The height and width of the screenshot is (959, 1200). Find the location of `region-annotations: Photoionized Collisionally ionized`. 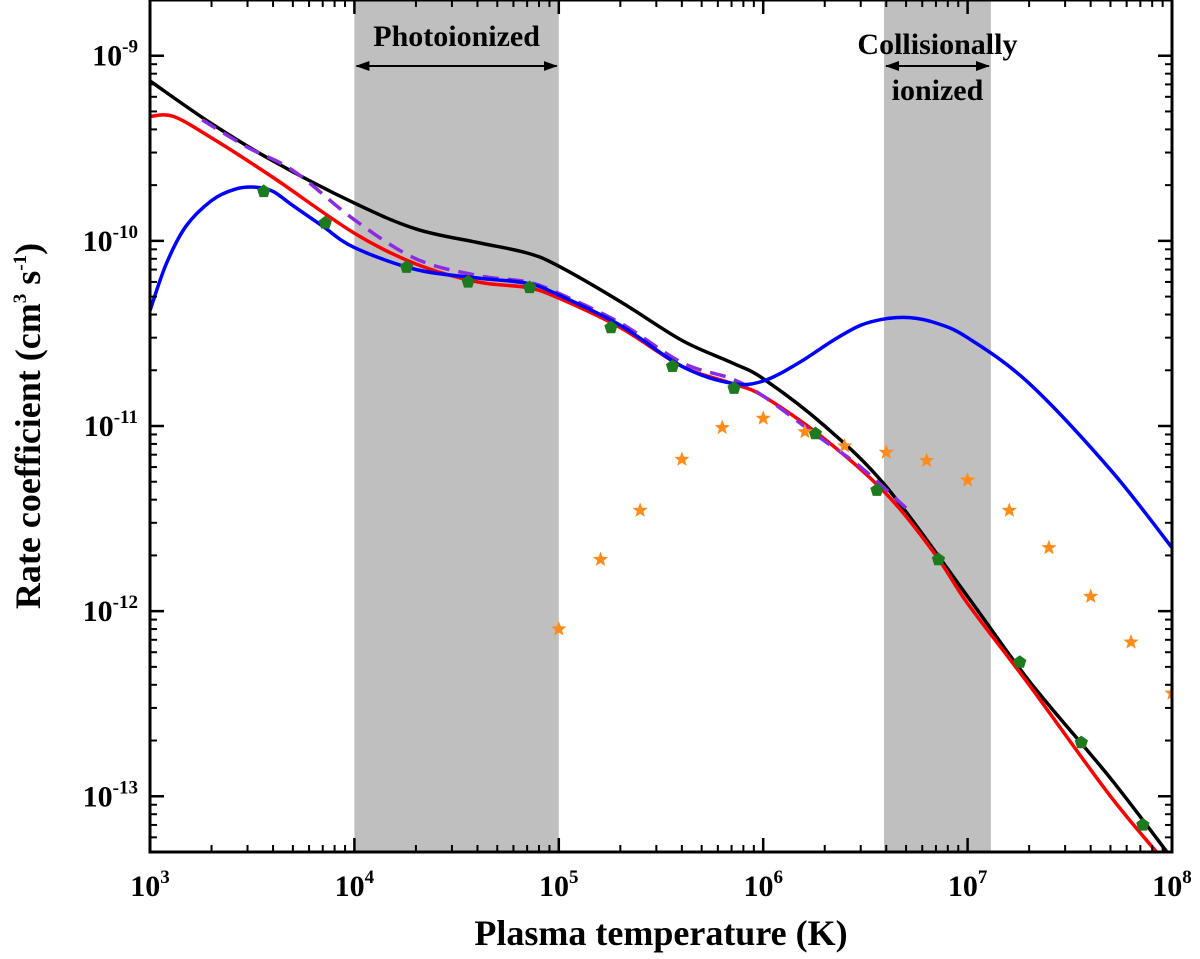

region-annotations: Photoionized Collisionally ionized is located at coordinates (686, 63).